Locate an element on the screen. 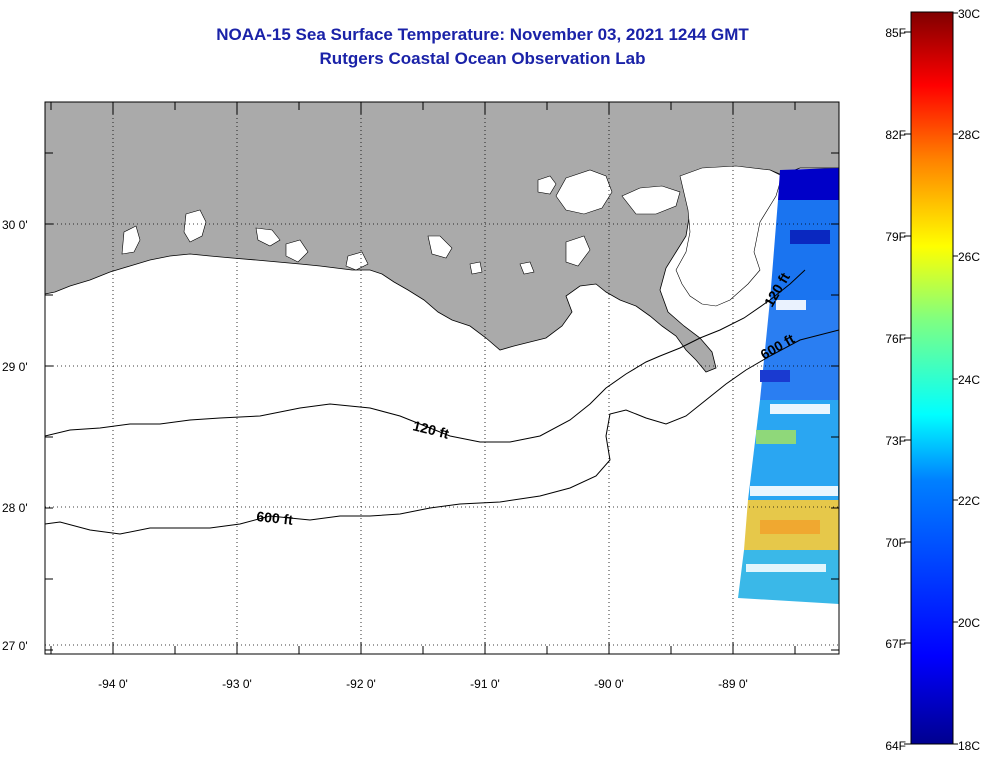  c-label-26: 26C is located at coordinates (969, 257).